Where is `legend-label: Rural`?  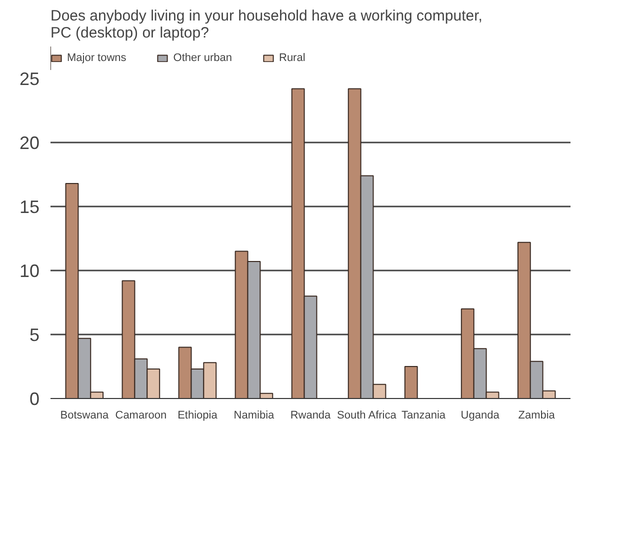
legend-label: Rural is located at coordinates (292, 58).